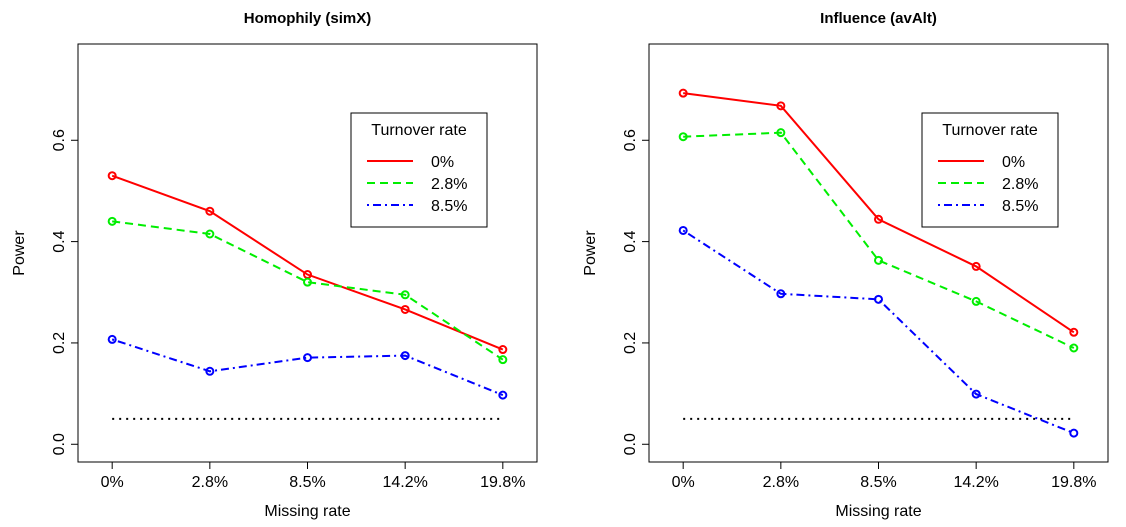 The height and width of the screenshot is (527, 1126). Describe the element at coordinates (308, 18) in the screenshot. I see `chart-title: Homophily (simX)` at that location.